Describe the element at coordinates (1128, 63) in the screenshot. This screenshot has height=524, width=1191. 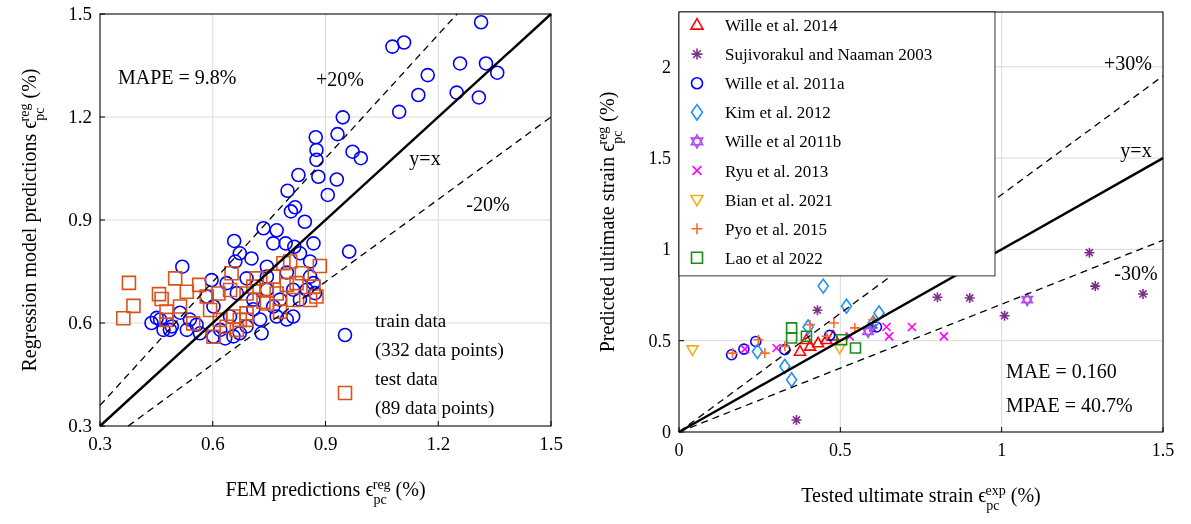
I see `annotation: +30%` at that location.